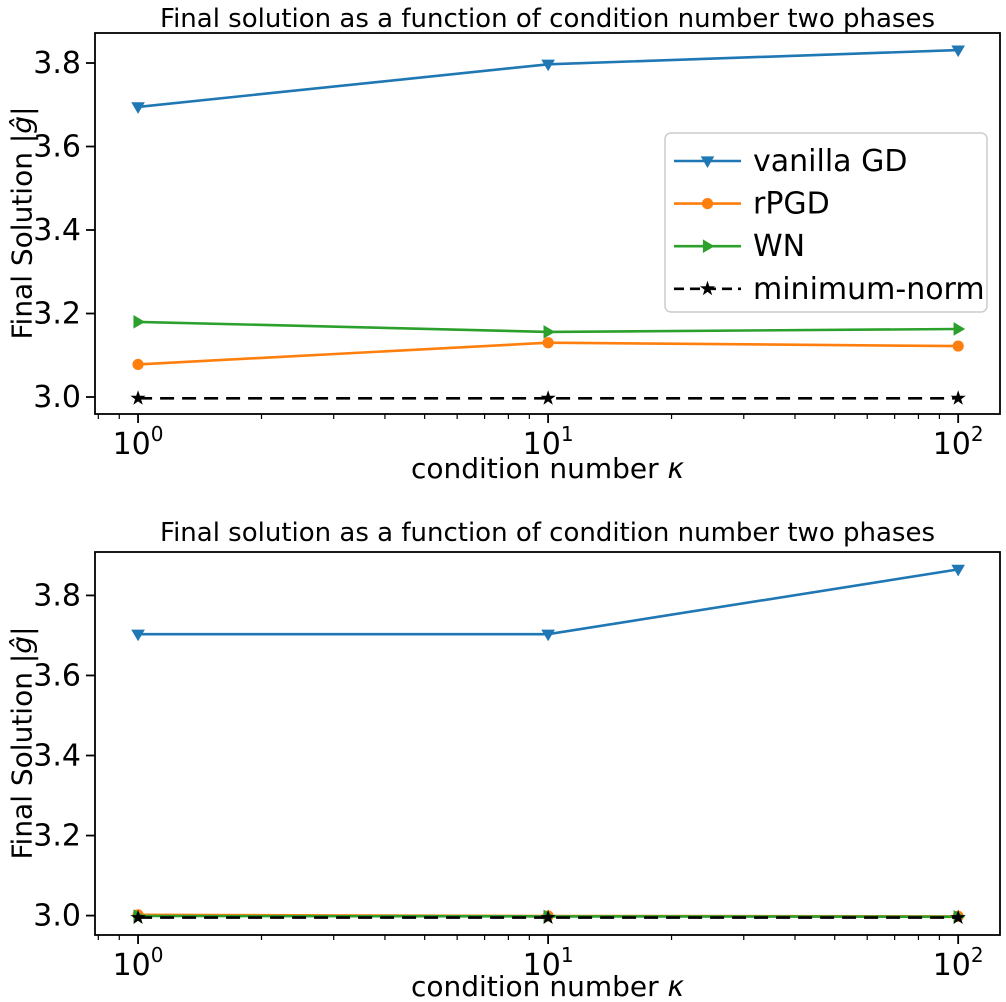 The width and height of the screenshot is (1006, 1002). I want to click on legend-item-rpgd: rPGD, so click(752, 204).